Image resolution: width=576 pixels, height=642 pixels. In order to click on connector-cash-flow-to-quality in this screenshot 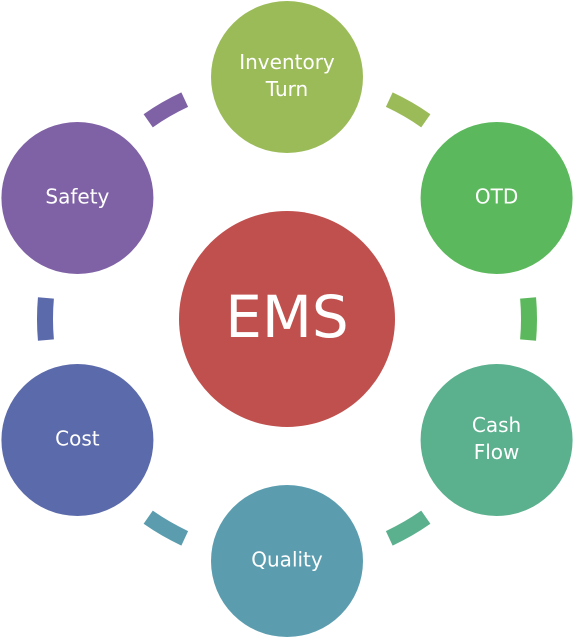, I will do `click(408, 528)`.